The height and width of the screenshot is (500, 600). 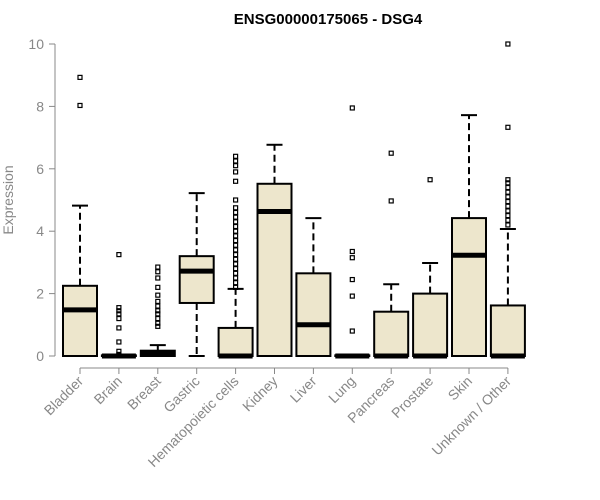 I want to click on y-tick-label: 4, so click(x=40, y=231).